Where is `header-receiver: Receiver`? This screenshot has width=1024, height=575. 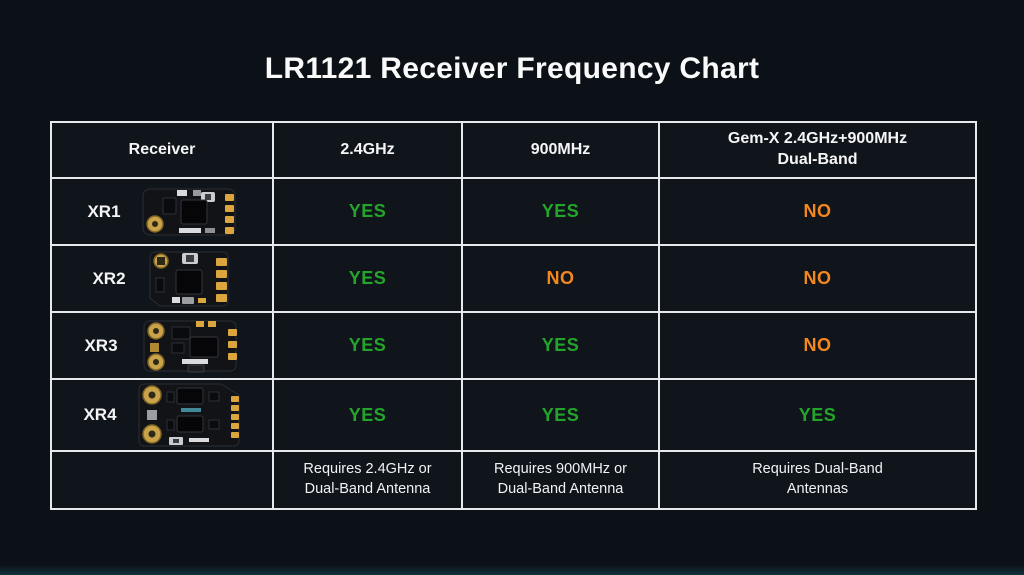 header-receiver: Receiver is located at coordinates (162, 150).